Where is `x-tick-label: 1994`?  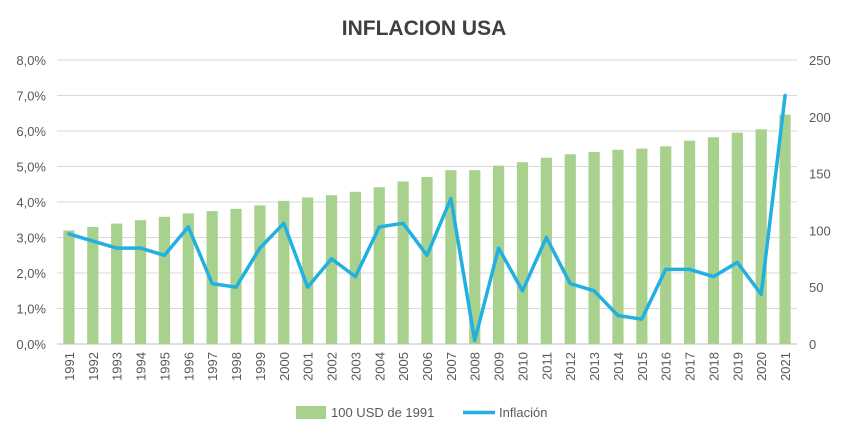 x-tick-label: 1994 is located at coordinates (141, 366).